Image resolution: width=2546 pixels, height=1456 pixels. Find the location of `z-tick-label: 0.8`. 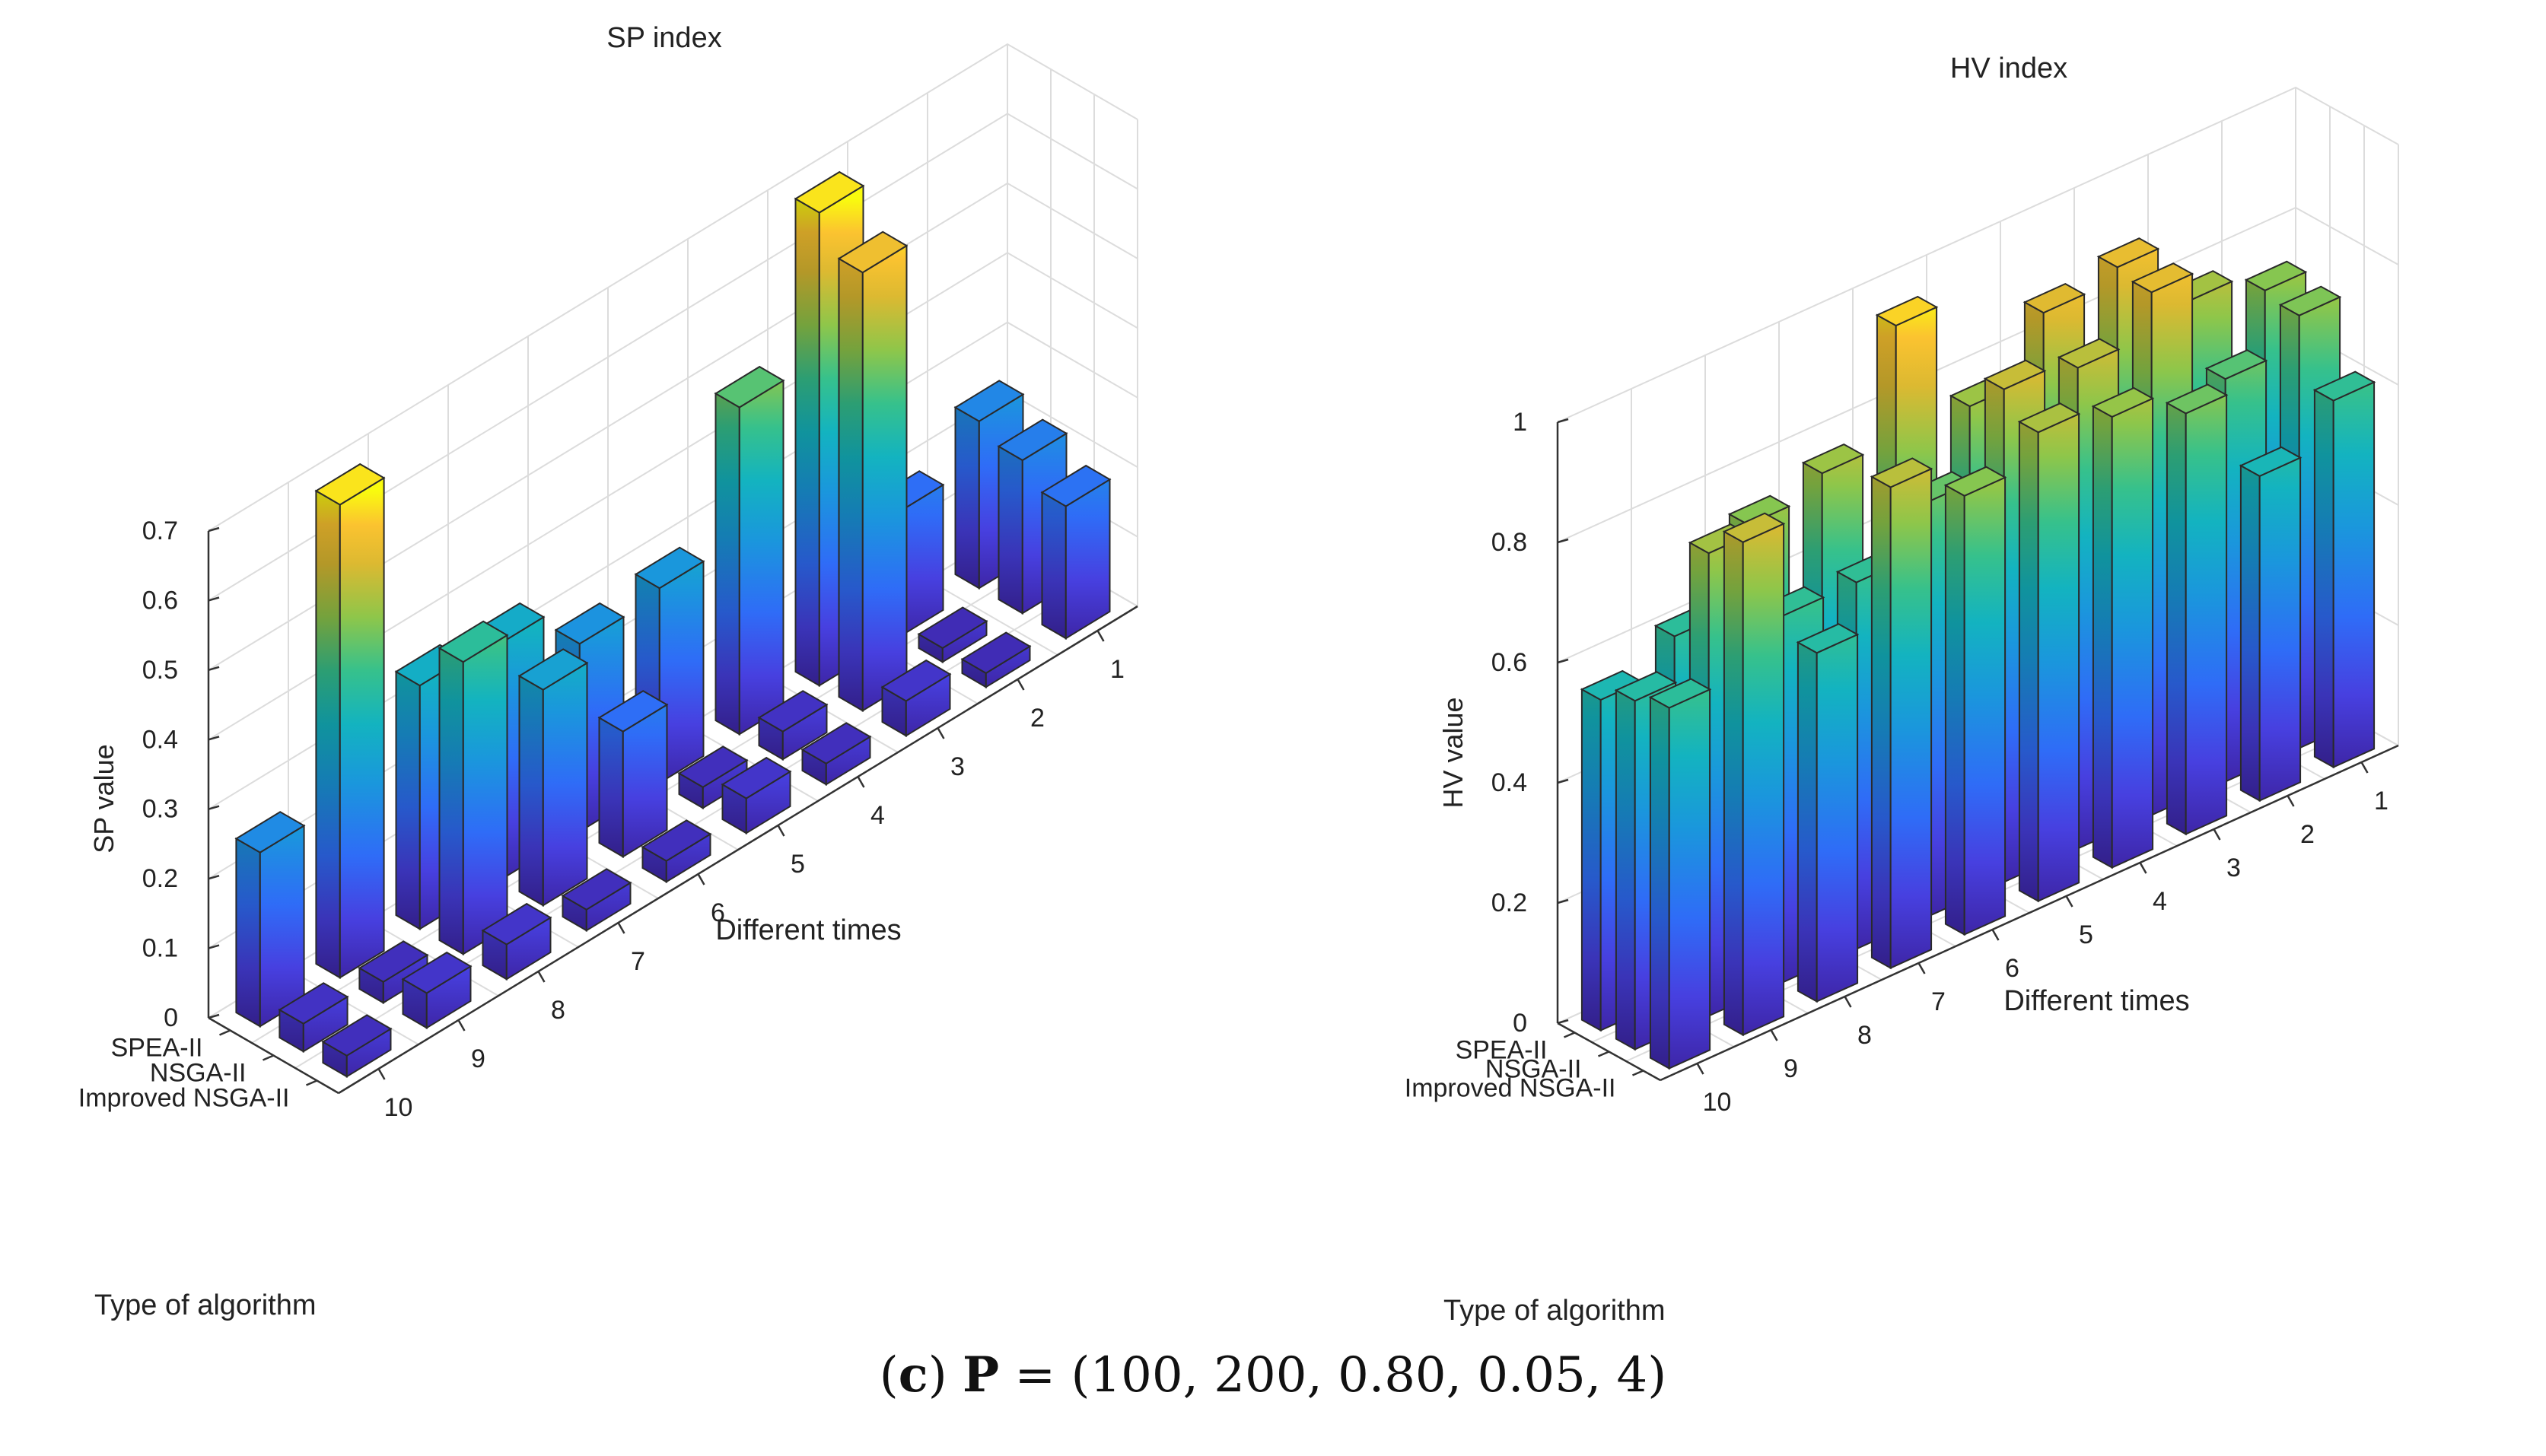

z-tick-label: 0.8 is located at coordinates (1509, 542).